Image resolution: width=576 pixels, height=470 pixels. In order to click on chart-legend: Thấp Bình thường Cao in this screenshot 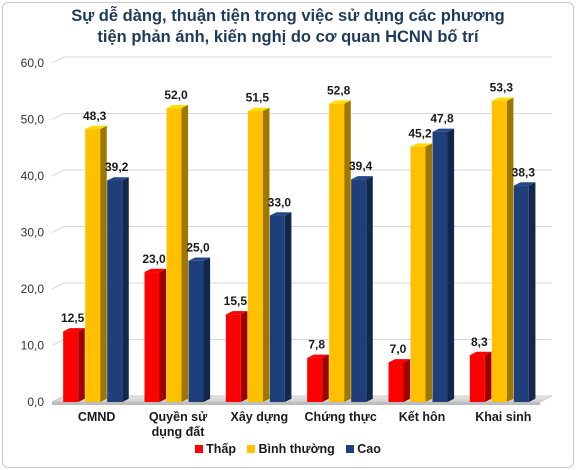, I will do `click(288, 449)`.